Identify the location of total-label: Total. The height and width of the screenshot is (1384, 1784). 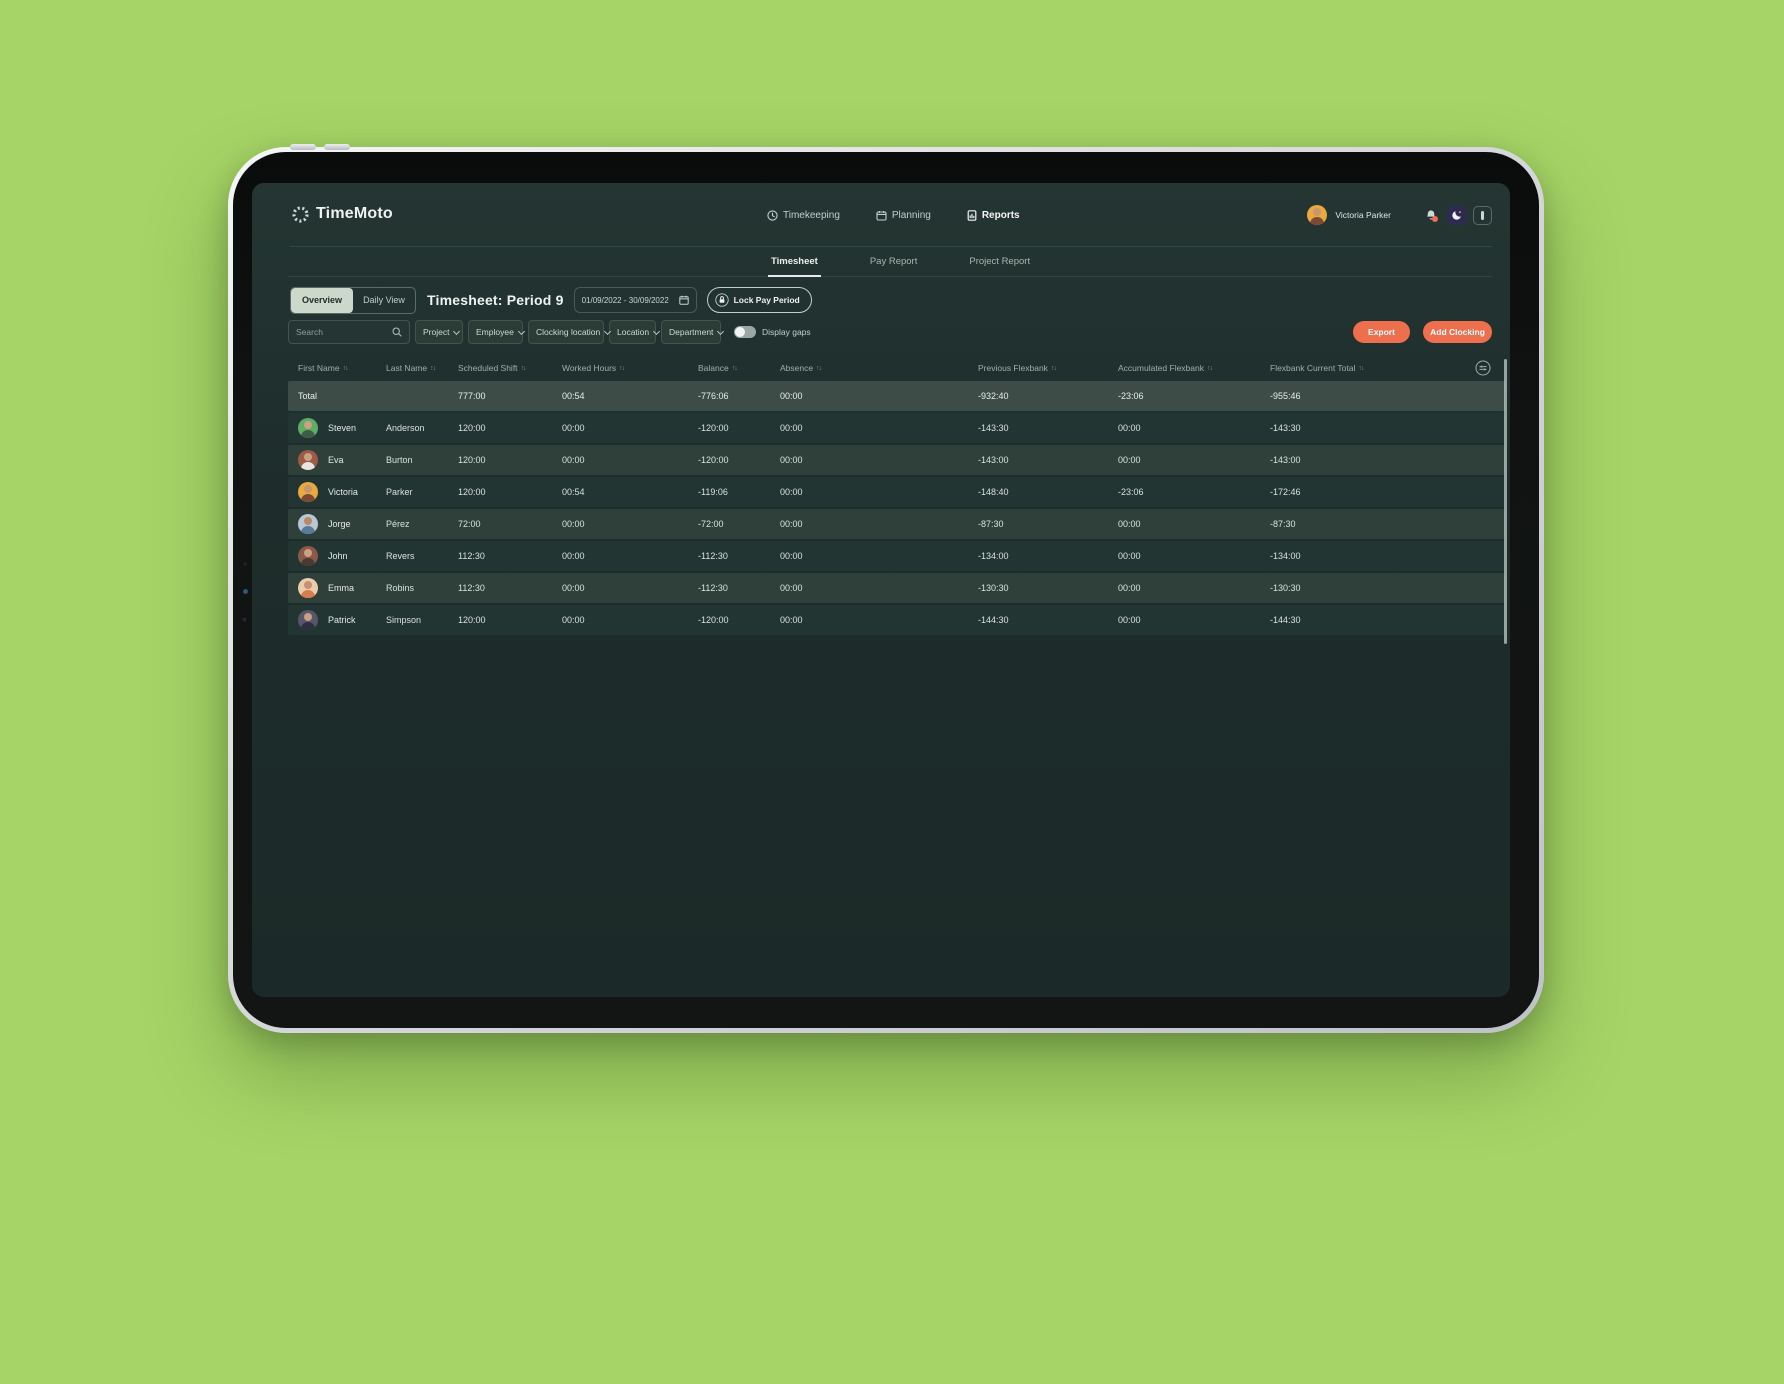
(308, 396).